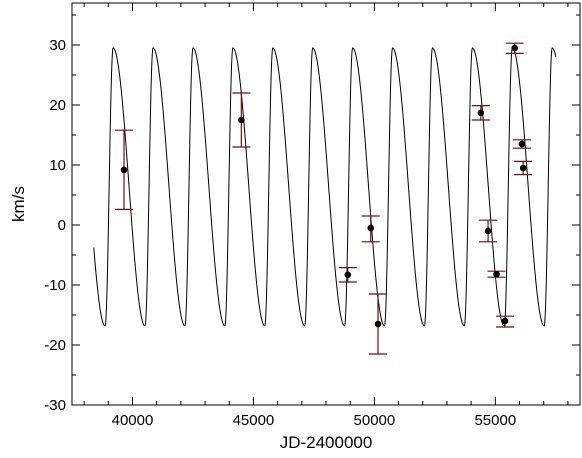 The image size is (582, 458). Describe the element at coordinates (62, 225) in the screenshot. I see `y-tick-label: 0` at that location.